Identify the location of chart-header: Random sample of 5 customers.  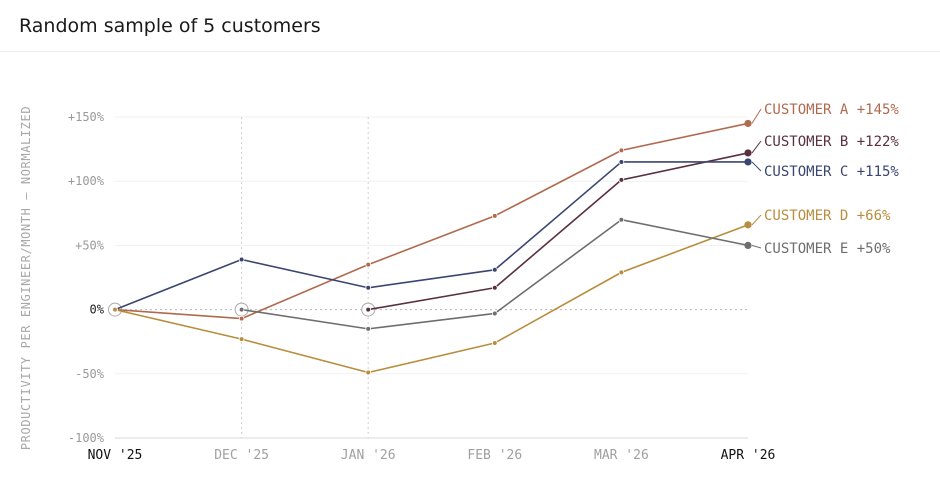
(470, 26).